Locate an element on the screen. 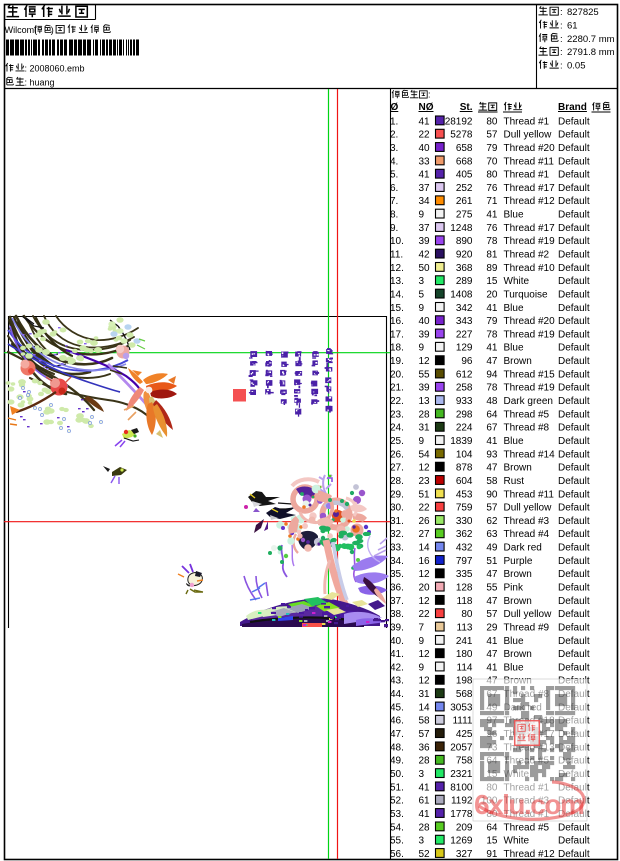 The height and width of the screenshot is (861, 620). svg-text: 258 is located at coordinates (464, 388).